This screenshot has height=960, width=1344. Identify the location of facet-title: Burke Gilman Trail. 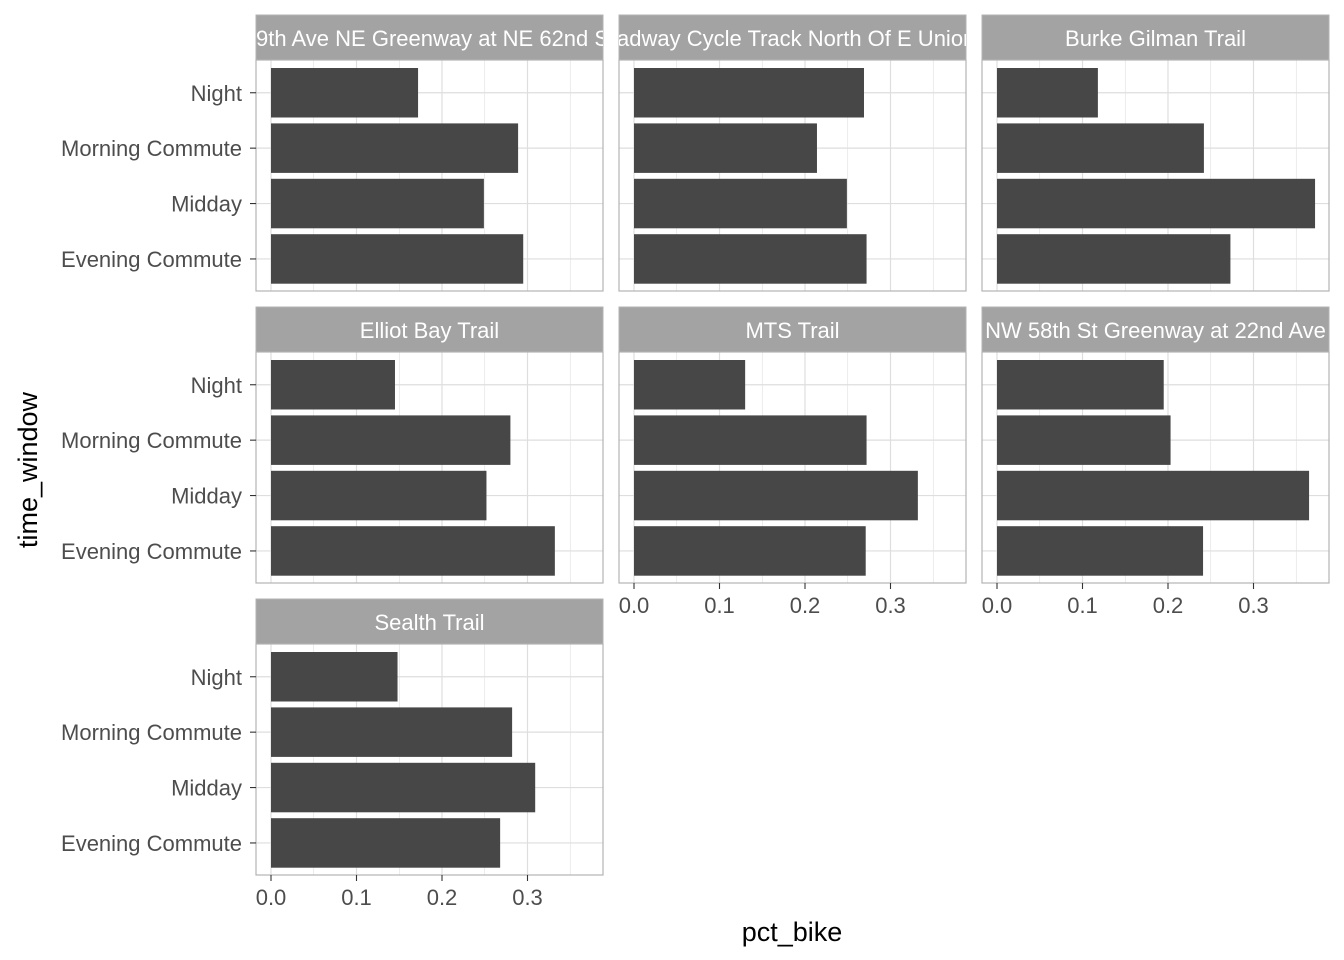
(1155, 38).